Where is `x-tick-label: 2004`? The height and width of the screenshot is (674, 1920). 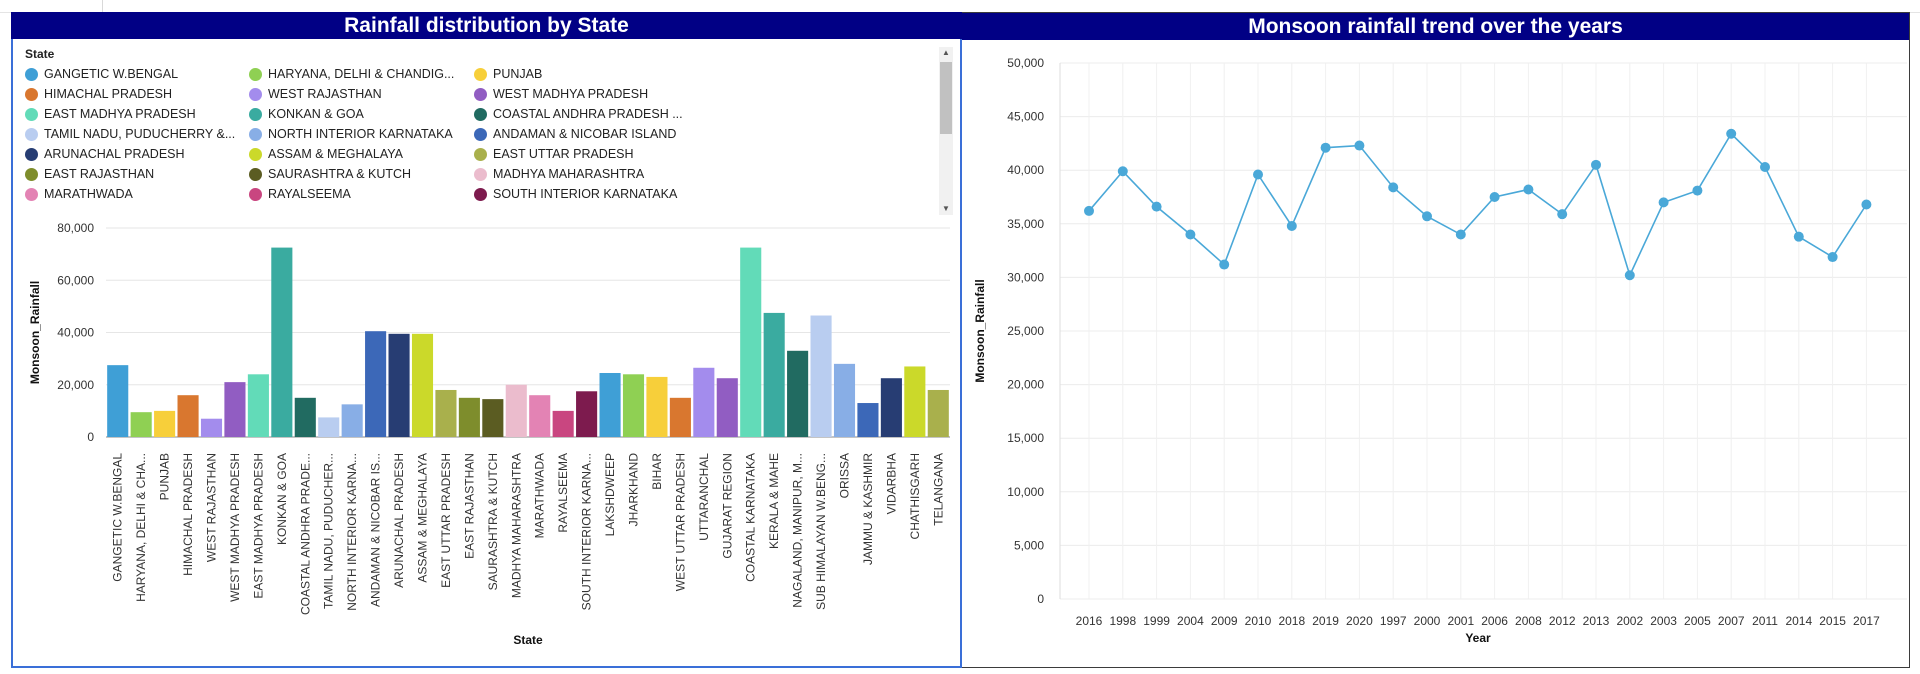 x-tick-label: 2004 is located at coordinates (1190, 621).